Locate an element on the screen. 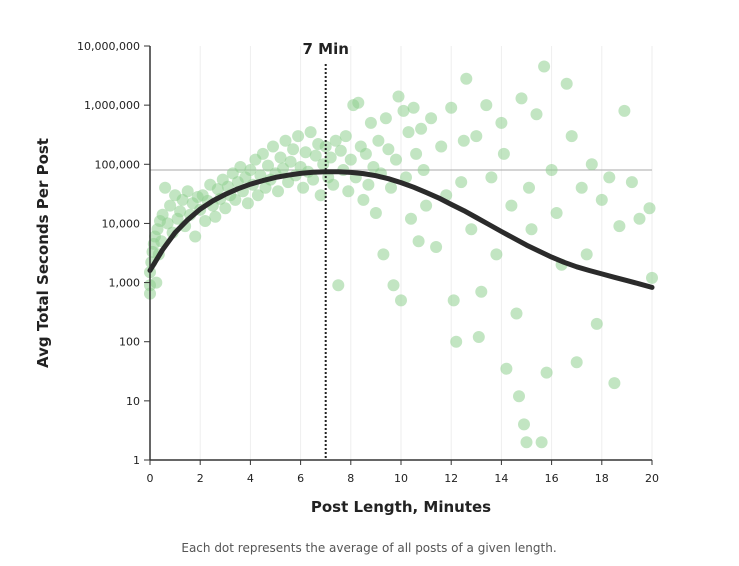  y-axis-title: Avg Total Seconds Per Post is located at coordinates (43, 253).